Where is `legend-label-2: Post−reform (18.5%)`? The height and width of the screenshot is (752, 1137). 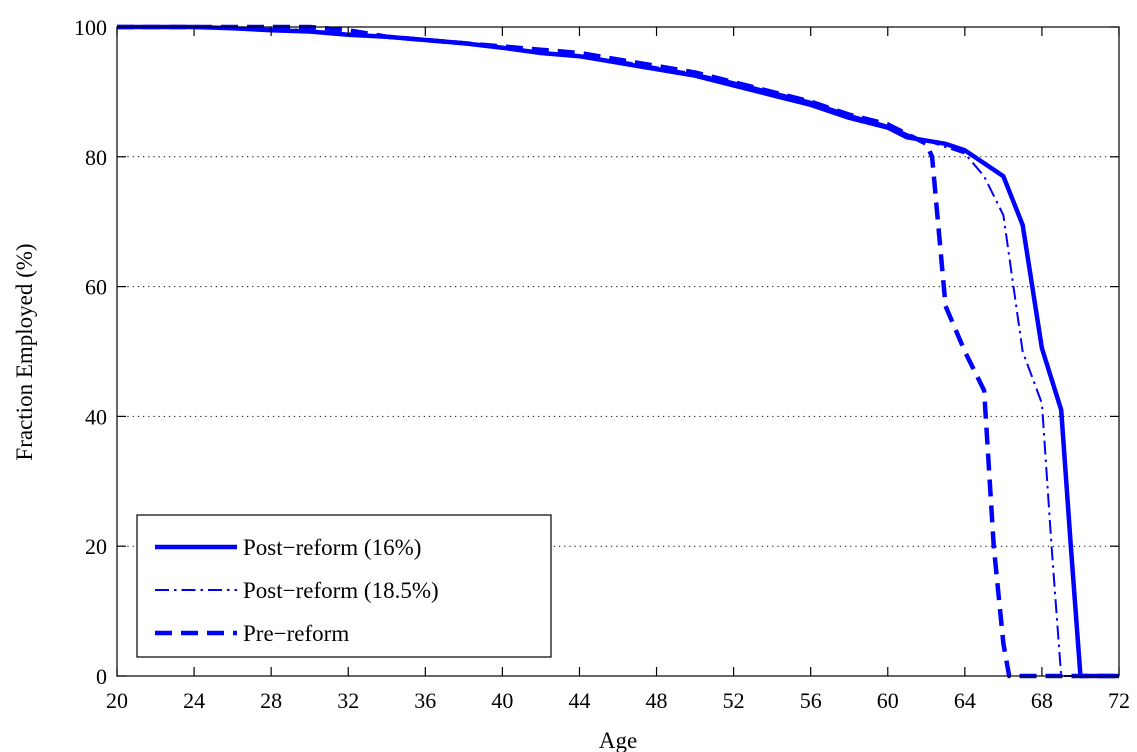 legend-label-2: Post−reform (18.5%) is located at coordinates (341, 590).